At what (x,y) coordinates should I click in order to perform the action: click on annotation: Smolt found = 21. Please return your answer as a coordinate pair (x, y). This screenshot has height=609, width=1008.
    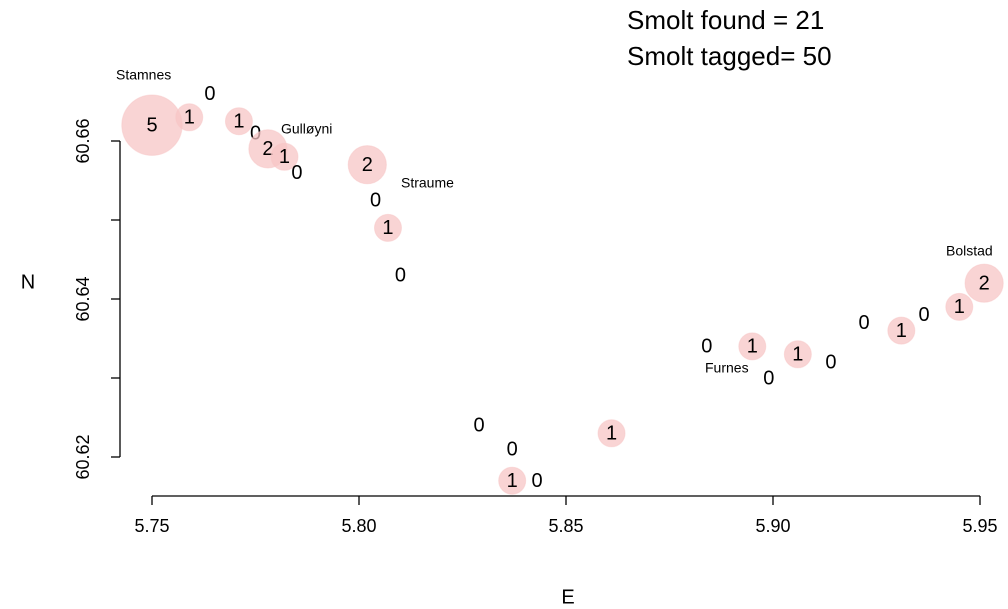
    Looking at the image, I should click on (725, 20).